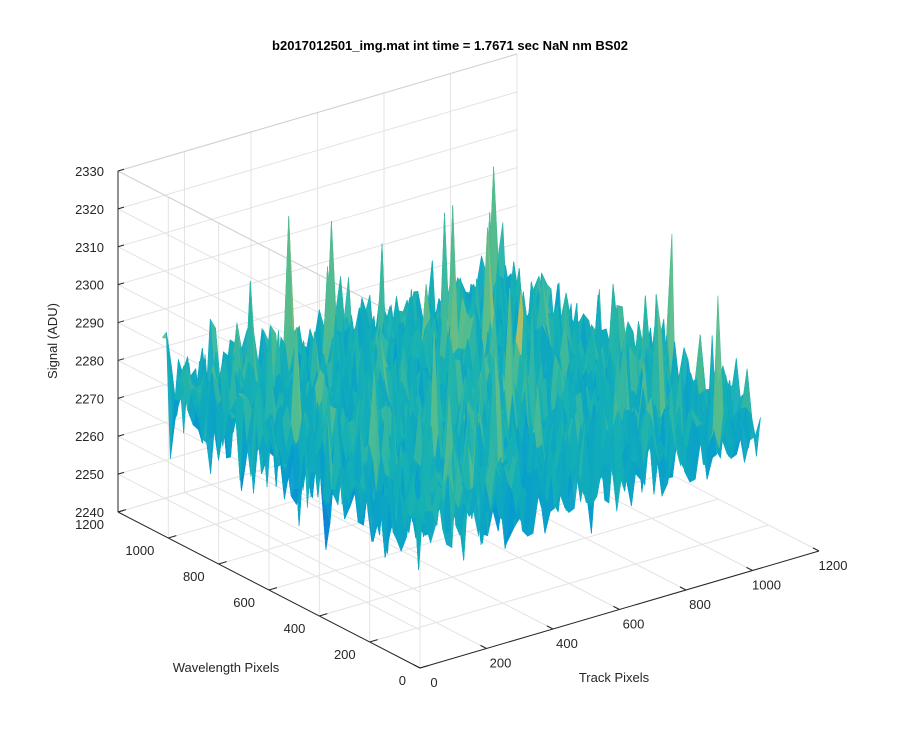  Describe the element at coordinates (89, 474) in the screenshot. I see `z-tick-label: 2250` at that location.